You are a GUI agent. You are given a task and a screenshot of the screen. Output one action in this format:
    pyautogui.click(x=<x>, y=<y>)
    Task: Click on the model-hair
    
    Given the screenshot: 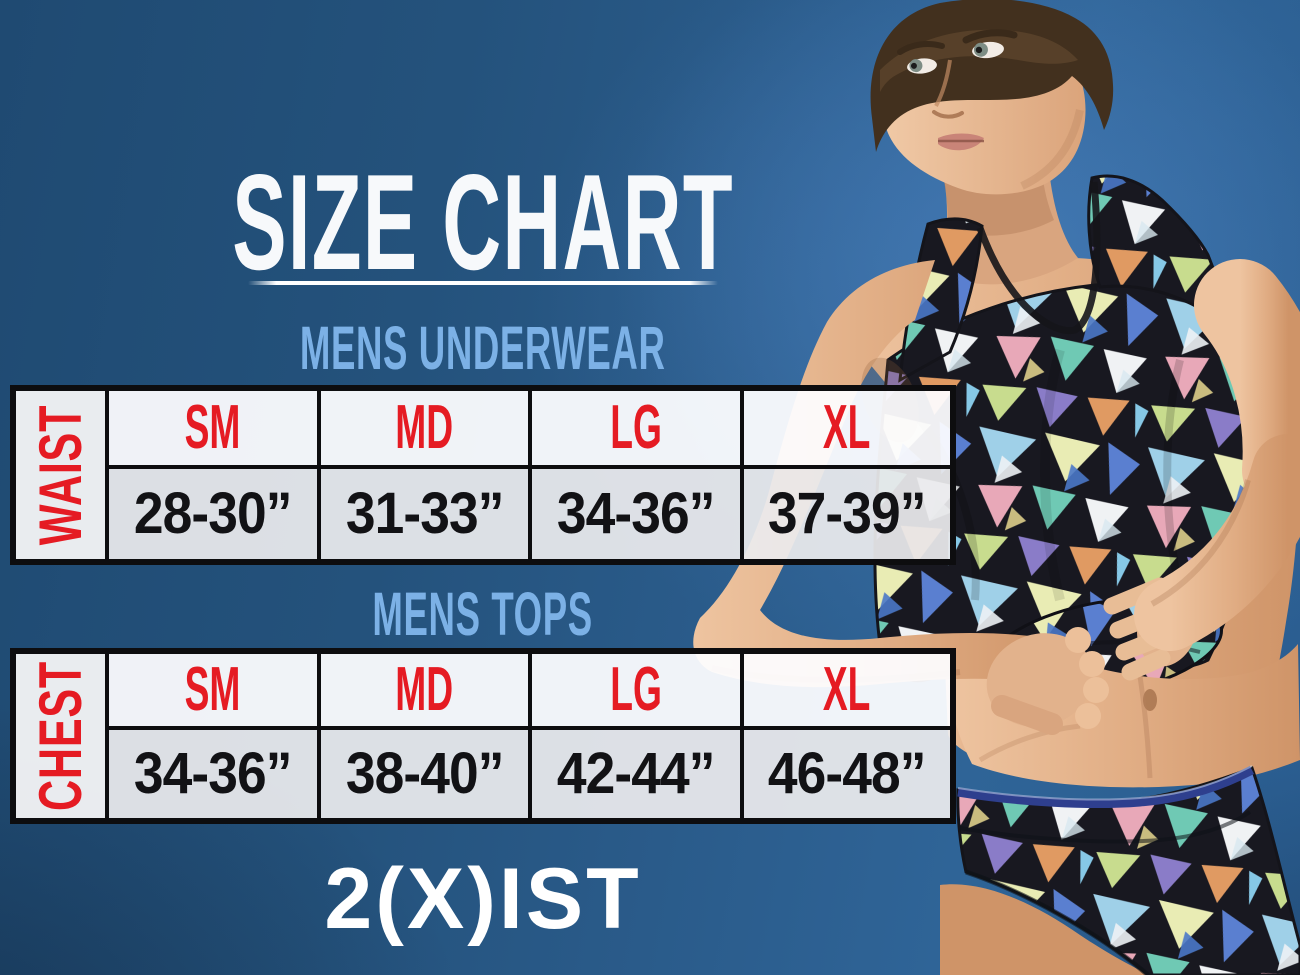 What is the action you would take?
    pyautogui.click(x=992, y=76)
    